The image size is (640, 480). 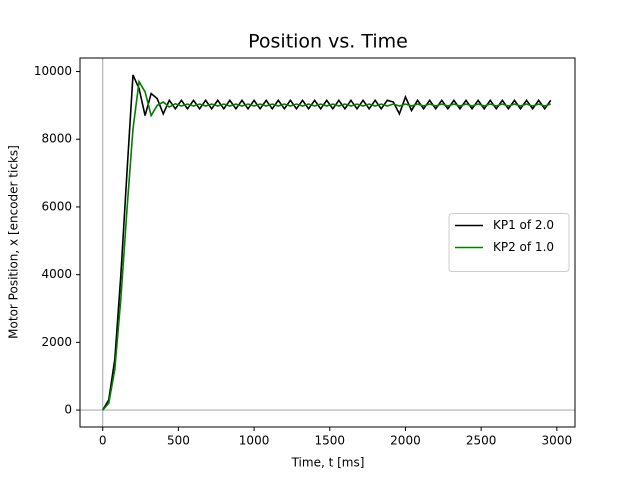 I want to click on x-tick-label: 2500, so click(x=481, y=441).